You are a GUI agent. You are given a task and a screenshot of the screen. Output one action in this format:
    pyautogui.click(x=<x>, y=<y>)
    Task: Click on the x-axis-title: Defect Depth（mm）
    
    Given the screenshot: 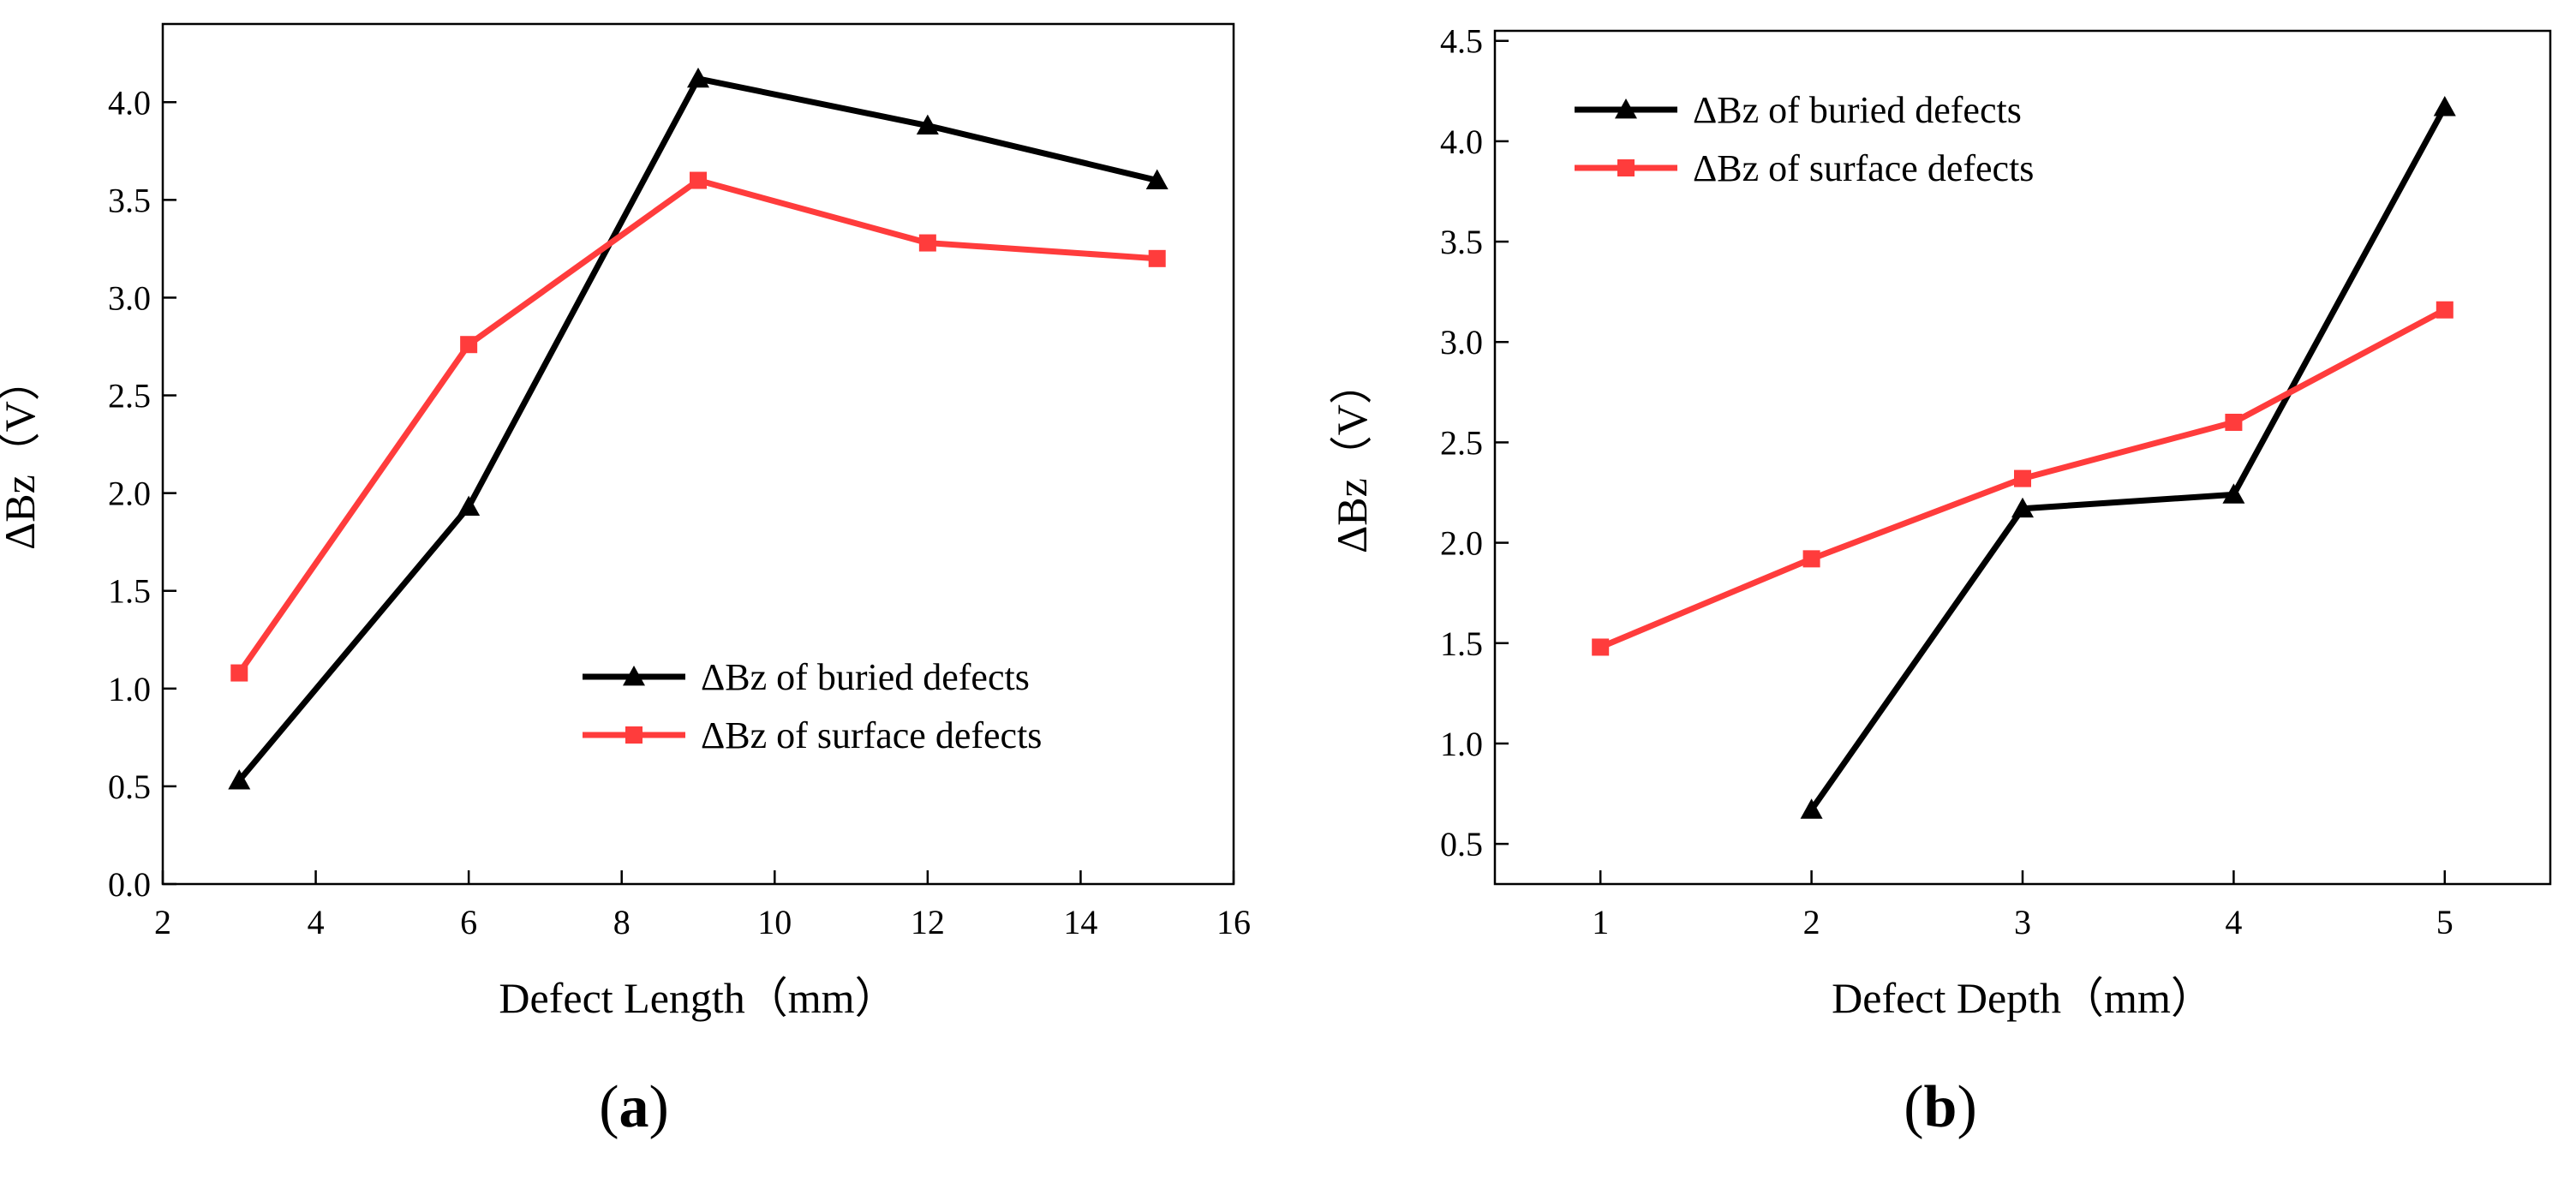 What is the action you would take?
    pyautogui.click(x=2023, y=998)
    